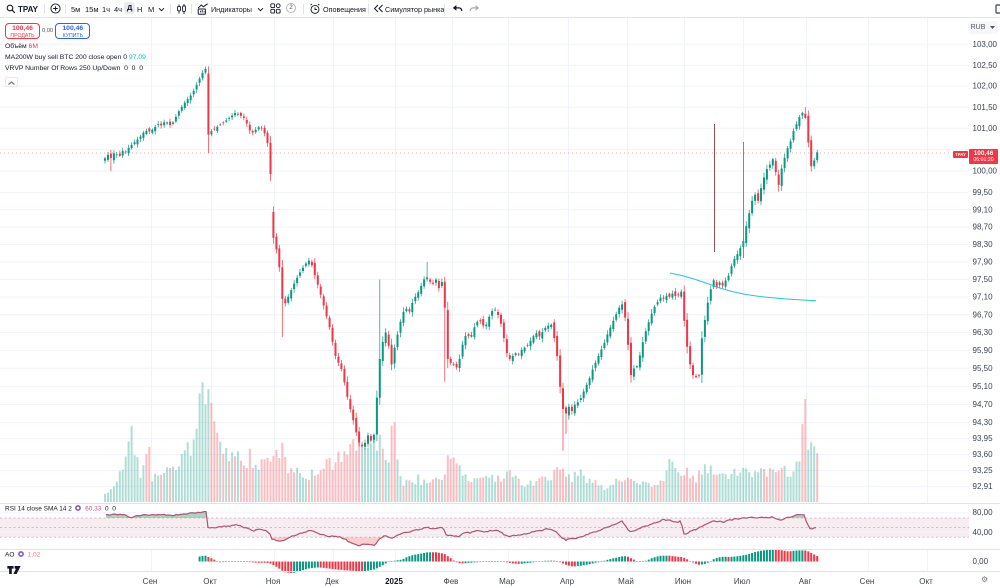 The width and height of the screenshot is (1000, 588). What do you see at coordinates (273, 581) in the screenshot?
I see `svg-text: Ноя` at bounding box center [273, 581].